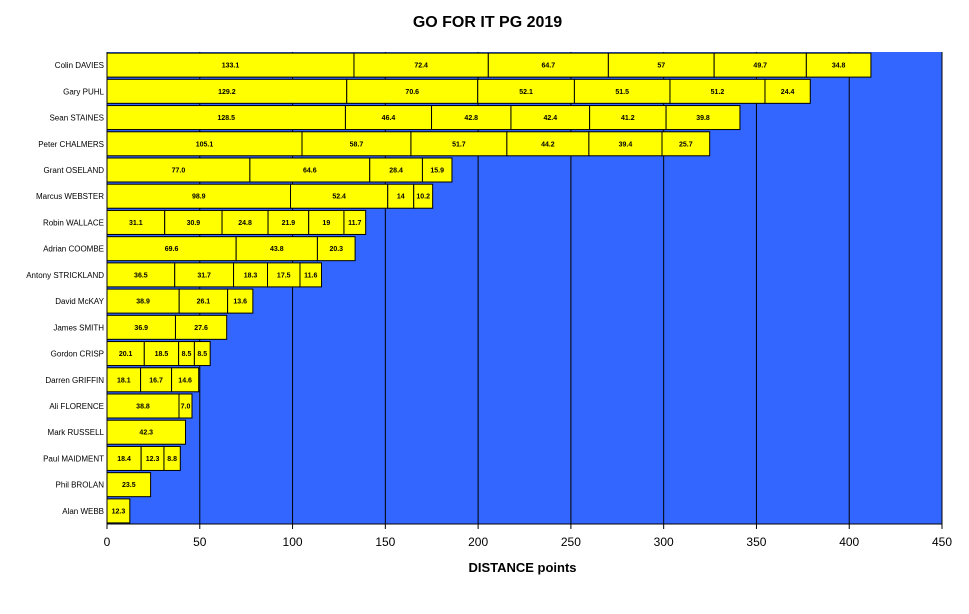 The width and height of the screenshot is (969, 614). Describe the element at coordinates (478, 542) in the screenshot. I see `x-tick-label: 200` at that location.